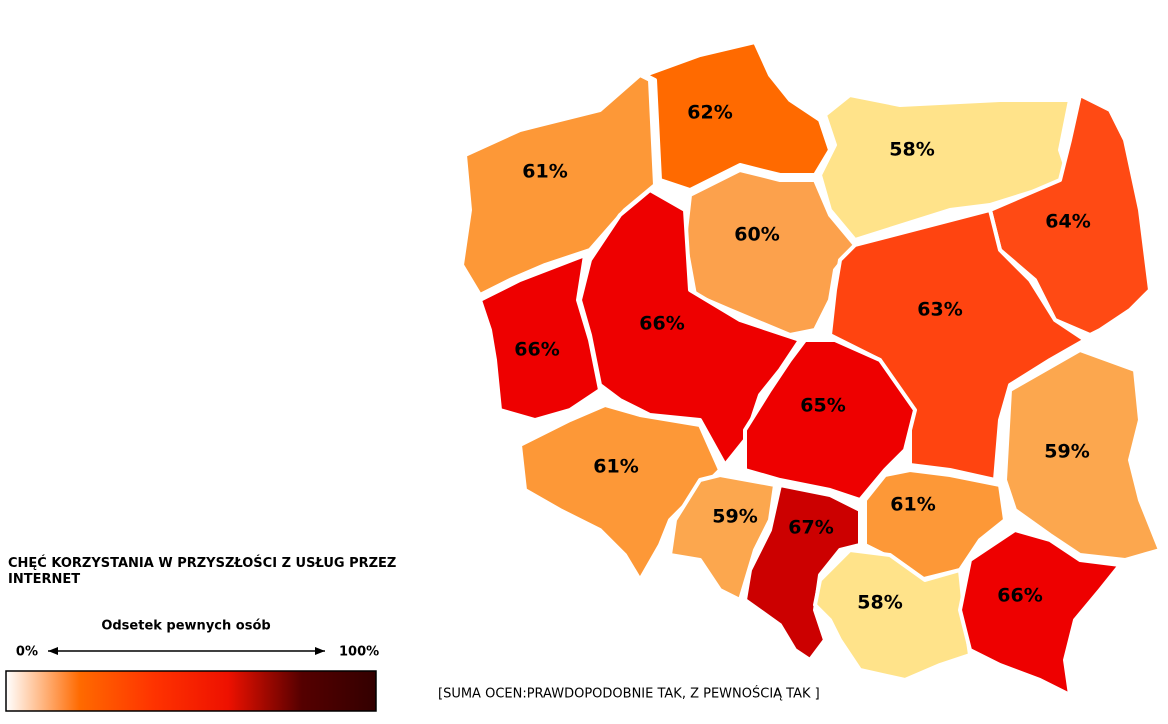 This screenshot has width=1168, height=724. I want to click on region-label: 62%, so click(709, 113).